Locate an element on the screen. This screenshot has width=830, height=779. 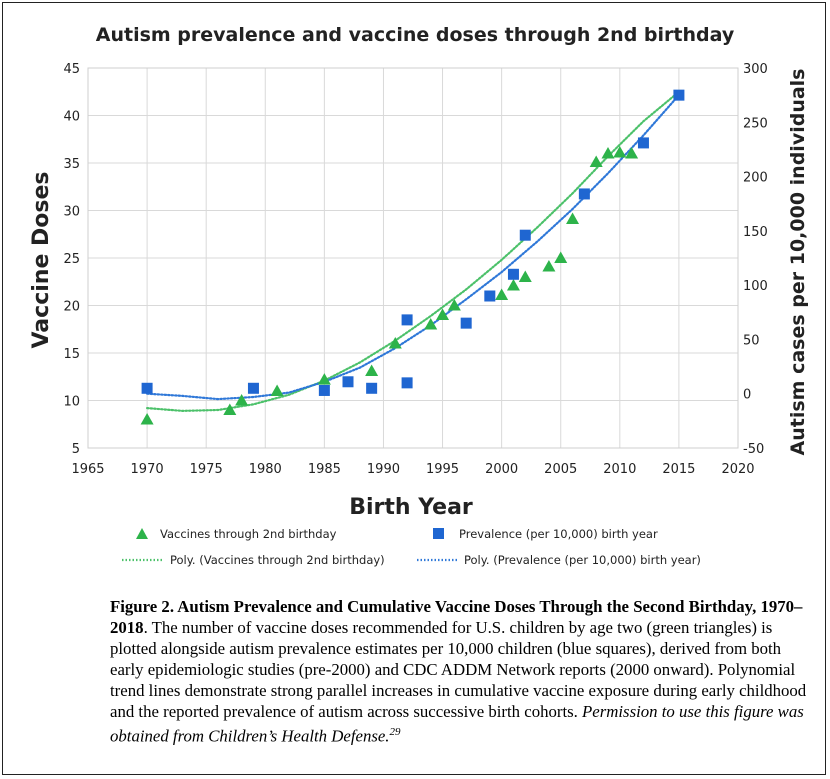
legend-label-poly-vaccines: Poly. (Vaccines through 2nd birthday) is located at coordinates (277, 560).